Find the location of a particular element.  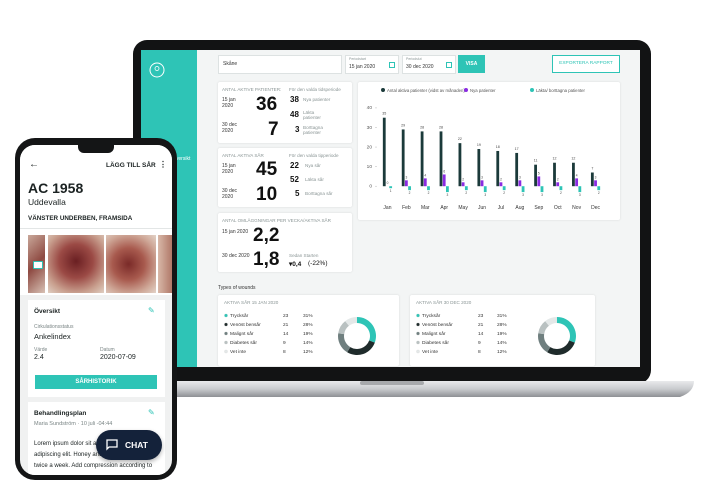

status-label: Cirkulationsstatus is located at coordinates (54, 327).